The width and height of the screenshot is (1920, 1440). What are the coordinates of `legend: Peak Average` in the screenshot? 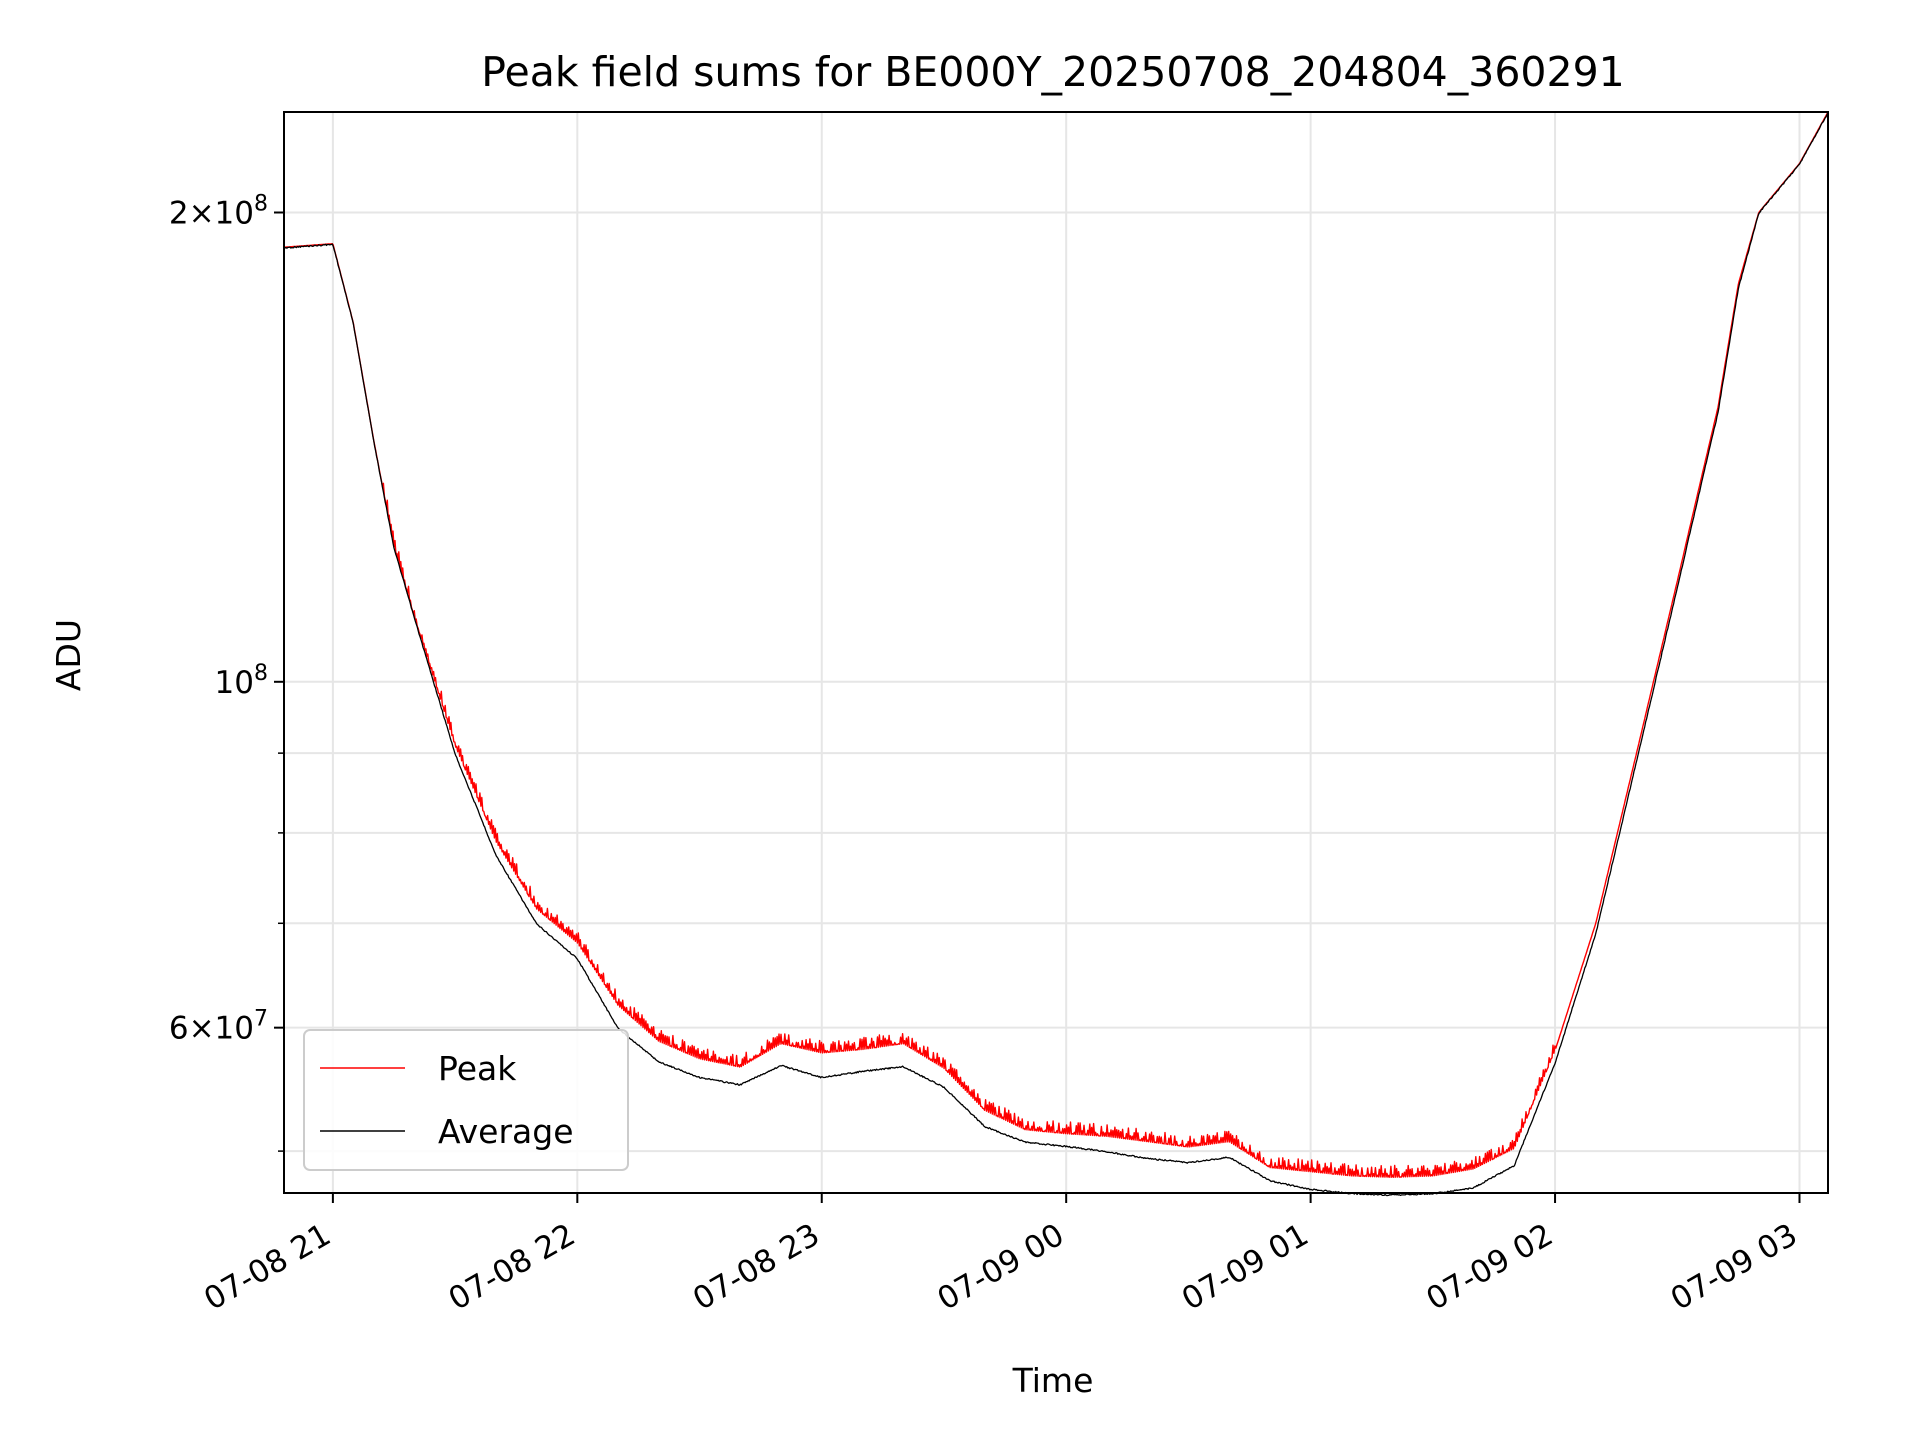 It's located at (466, 1100).